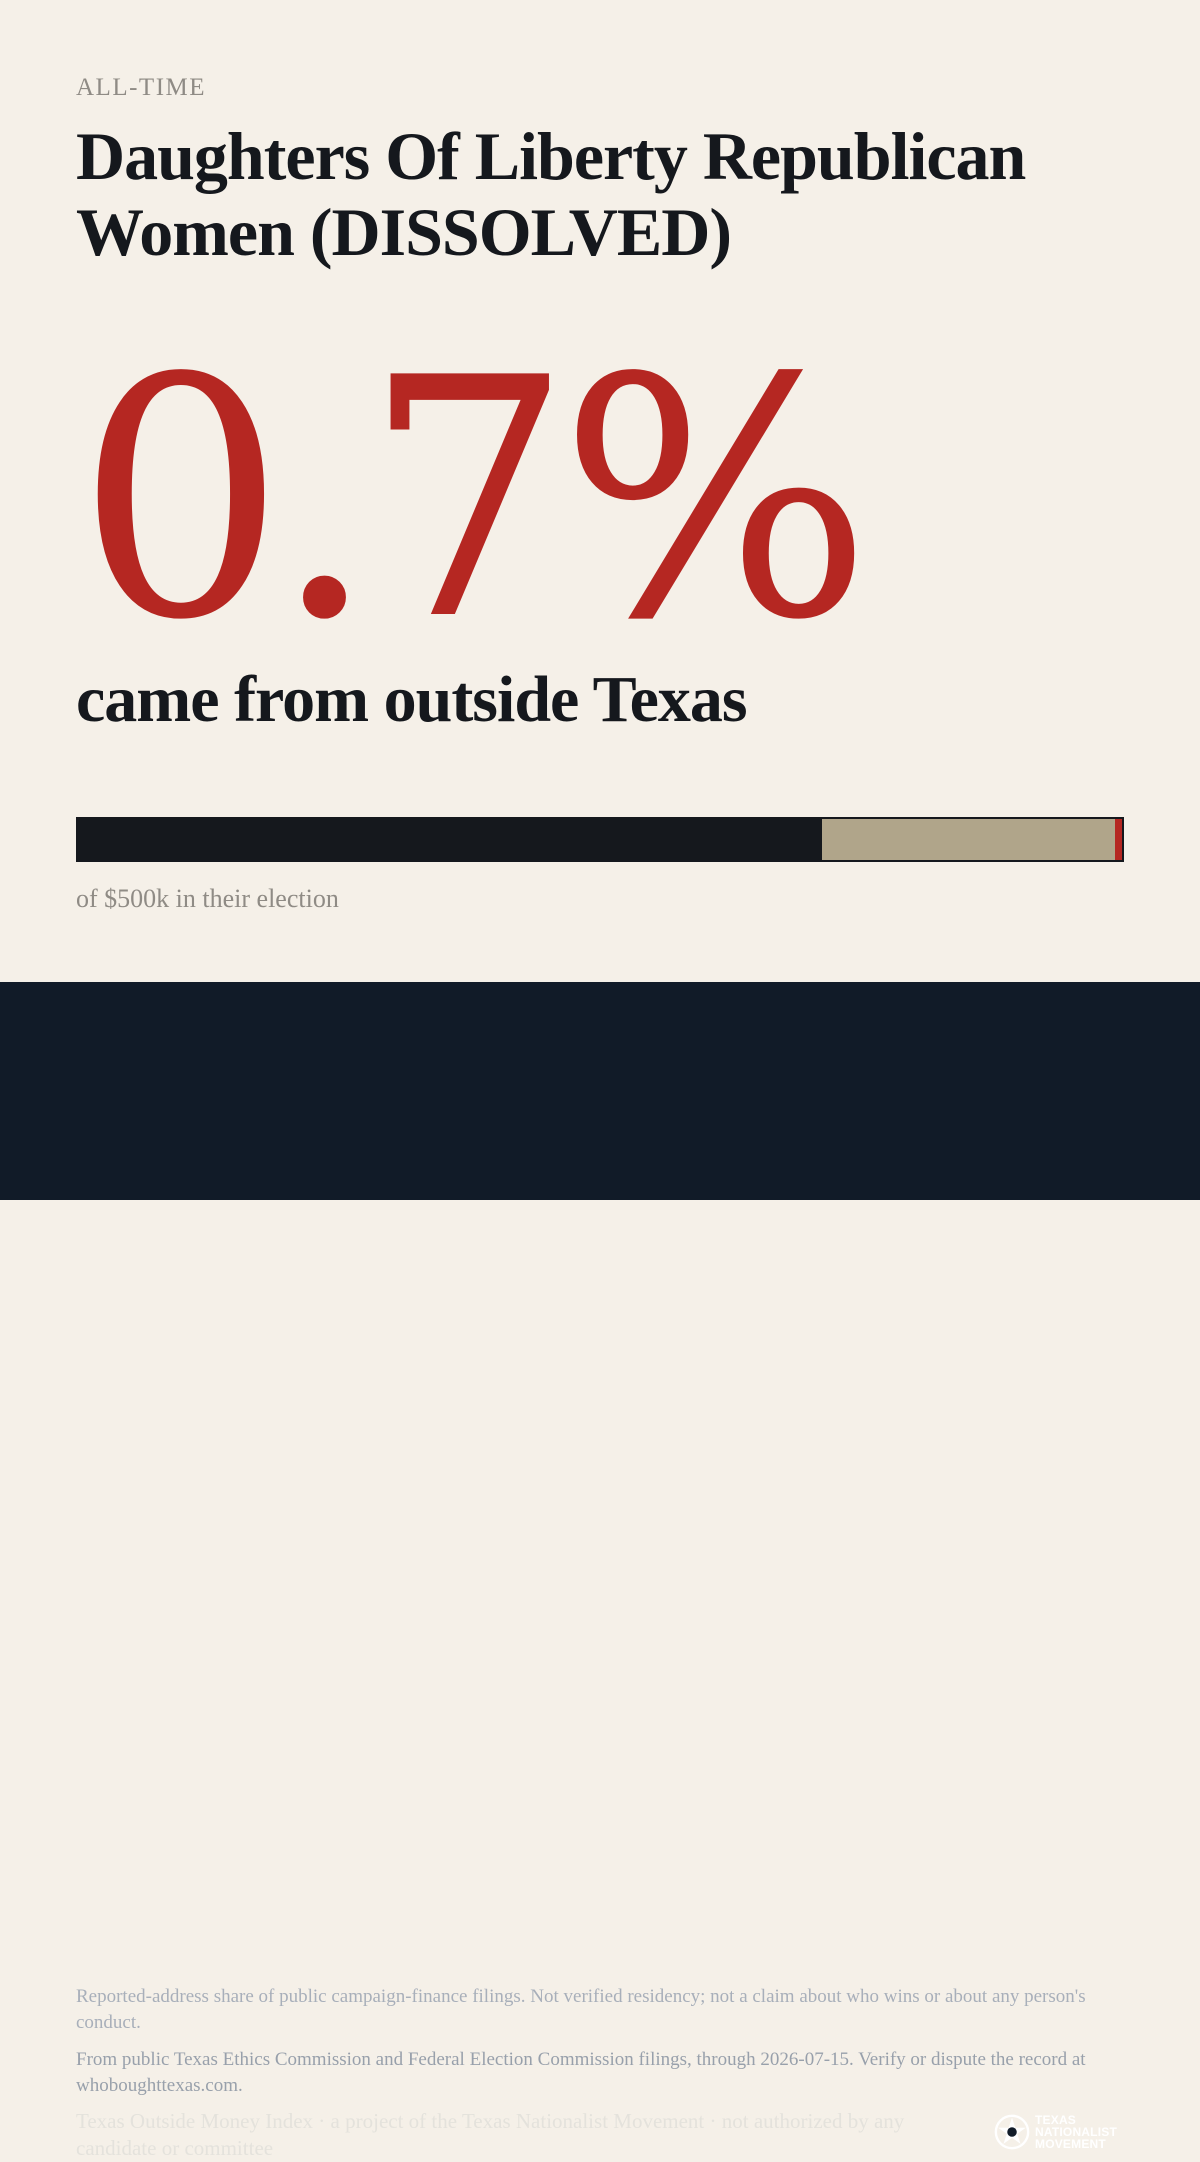 The width and height of the screenshot is (1200, 2162). Describe the element at coordinates (474, 500) in the screenshot. I see `outside-share-percent: 0.7%` at that location.